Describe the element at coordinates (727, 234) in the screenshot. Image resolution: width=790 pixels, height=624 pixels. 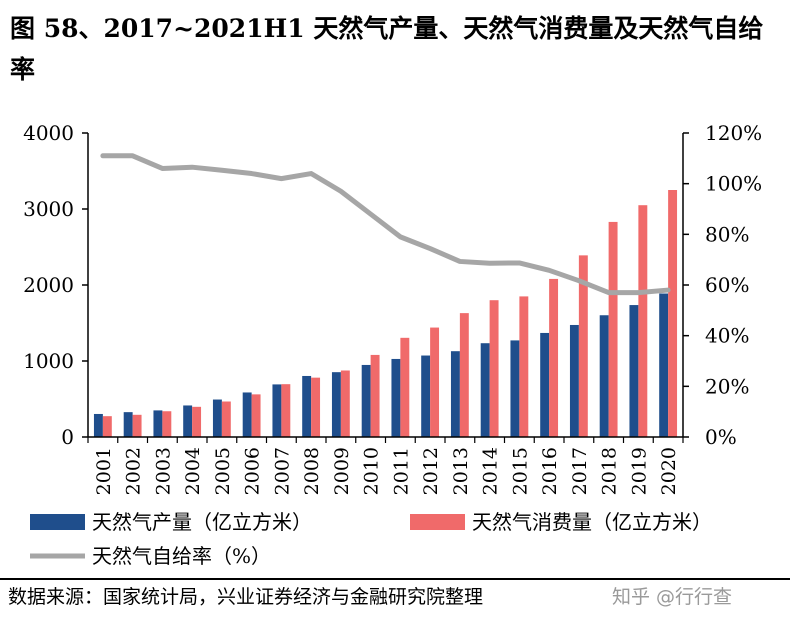
I see `right-tick-label: 80%` at that location.